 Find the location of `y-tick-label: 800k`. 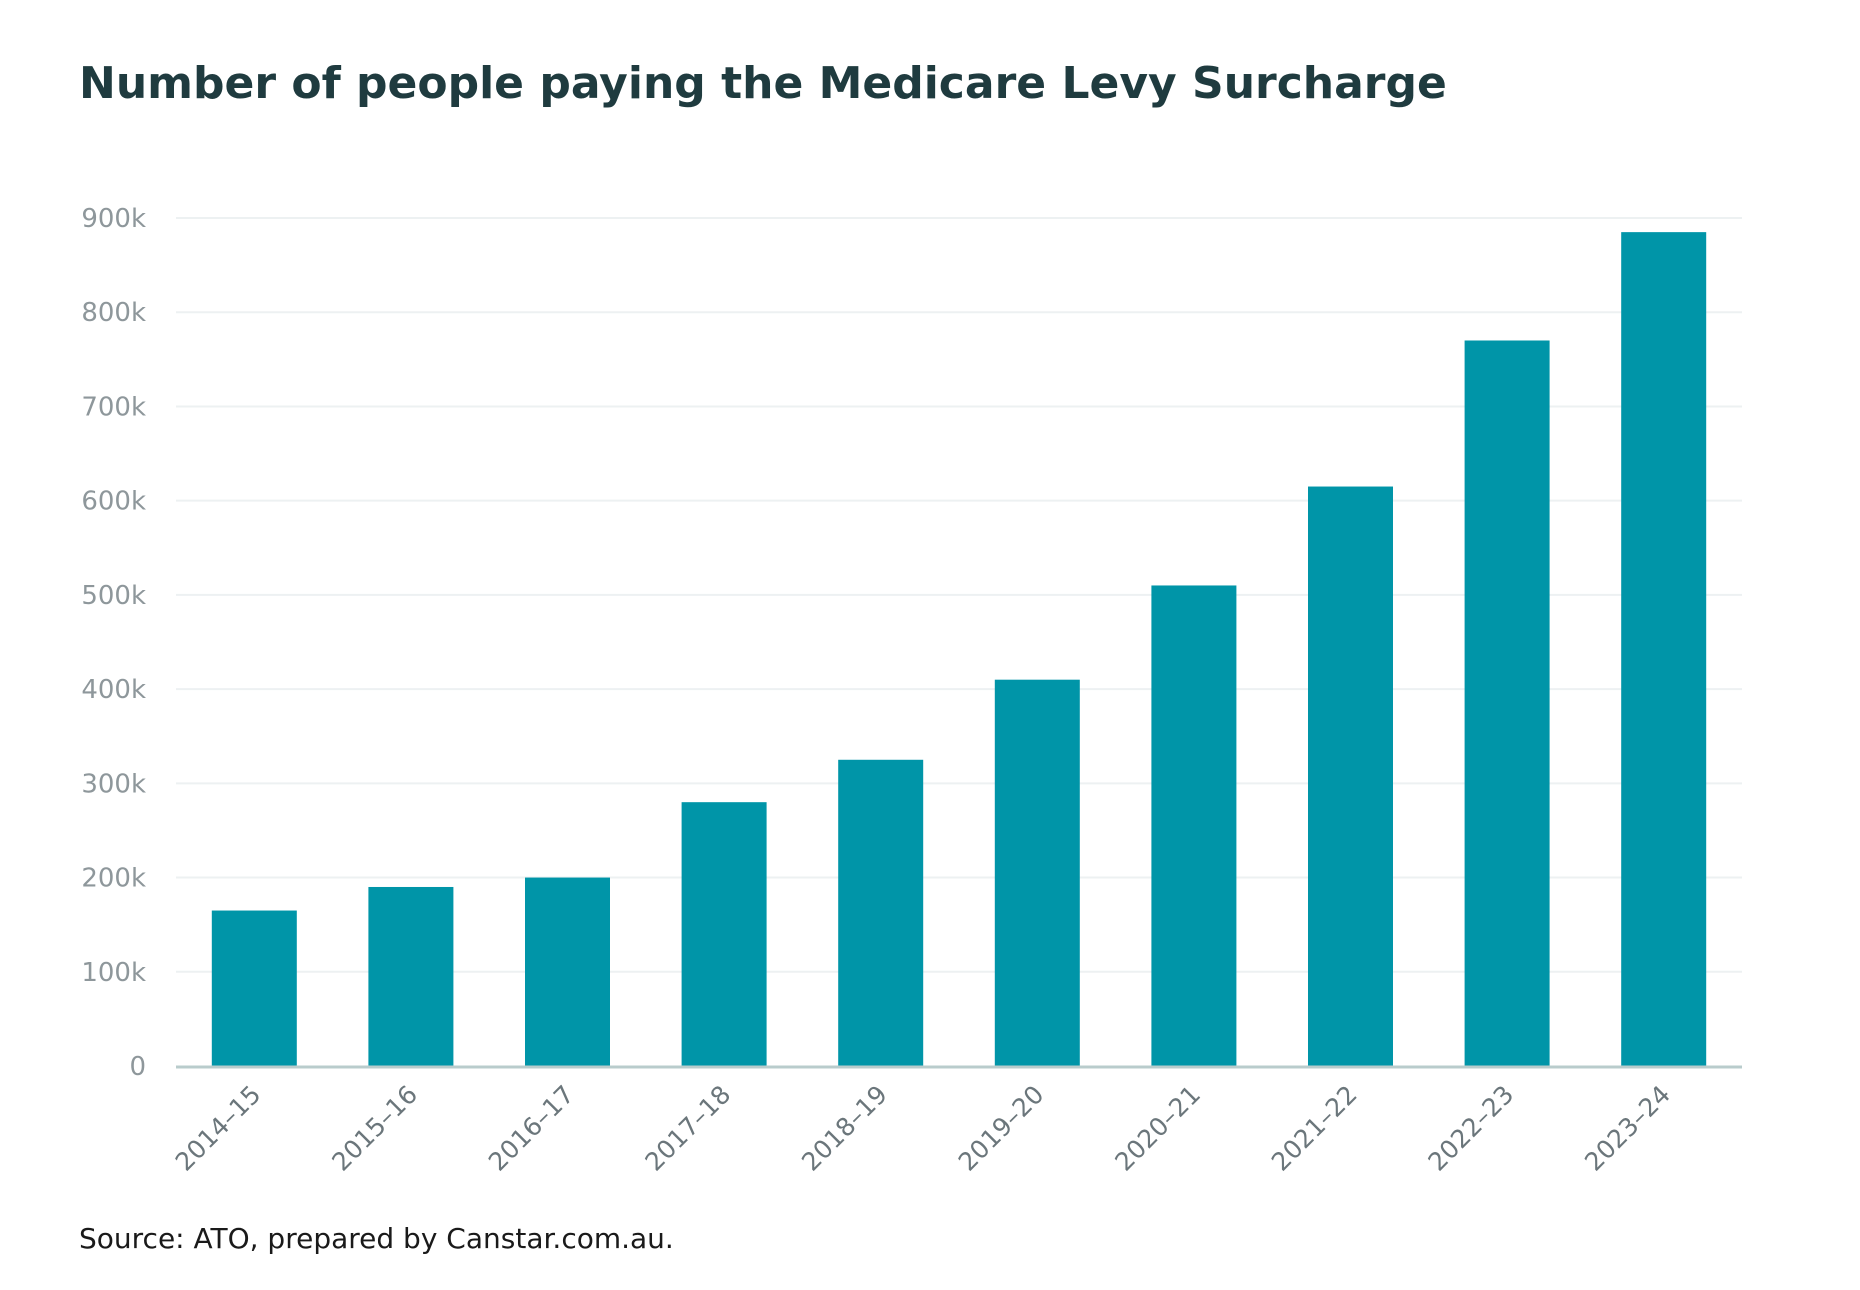

y-tick-label: 800k is located at coordinates (113, 313).